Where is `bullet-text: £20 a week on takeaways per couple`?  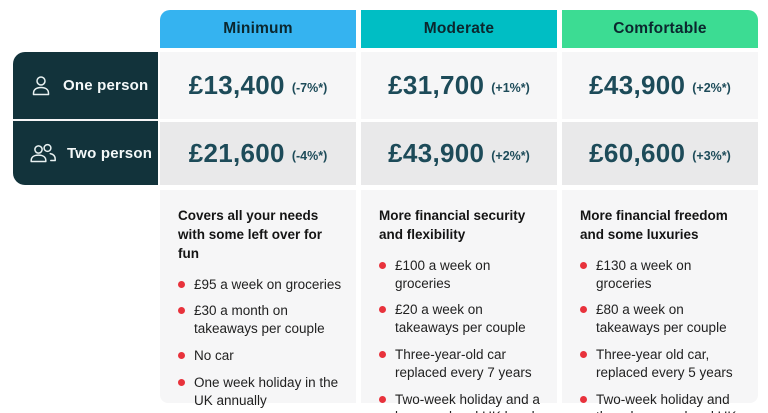
bullet-text: £20 a week on takeaways per couple is located at coordinates (460, 319).